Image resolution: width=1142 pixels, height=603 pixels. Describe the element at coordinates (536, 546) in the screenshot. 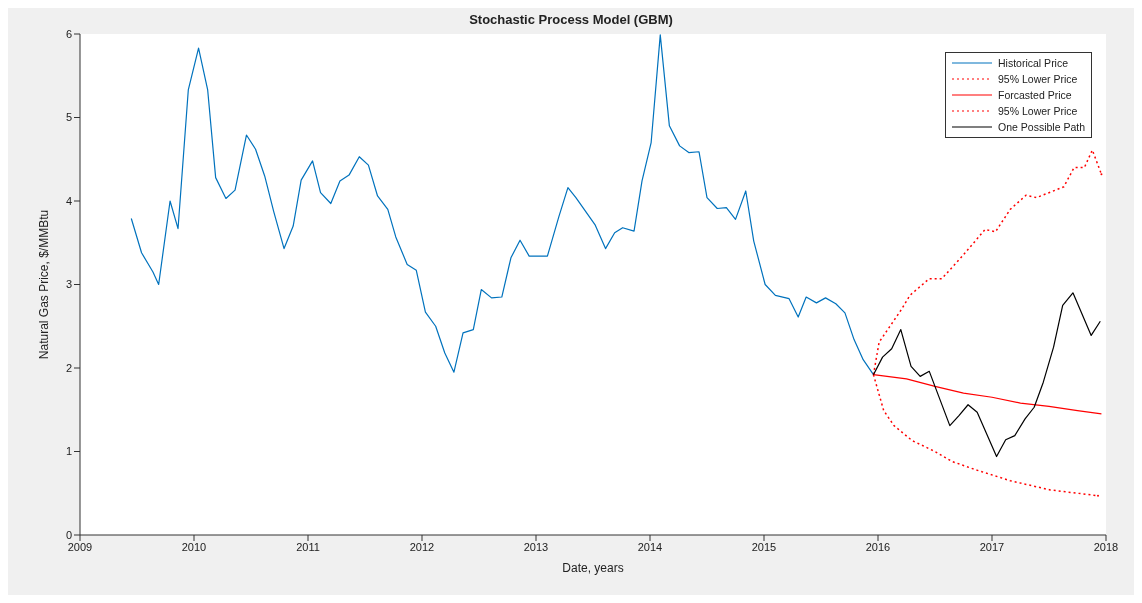

I see `x-tick-label: 2013` at that location.